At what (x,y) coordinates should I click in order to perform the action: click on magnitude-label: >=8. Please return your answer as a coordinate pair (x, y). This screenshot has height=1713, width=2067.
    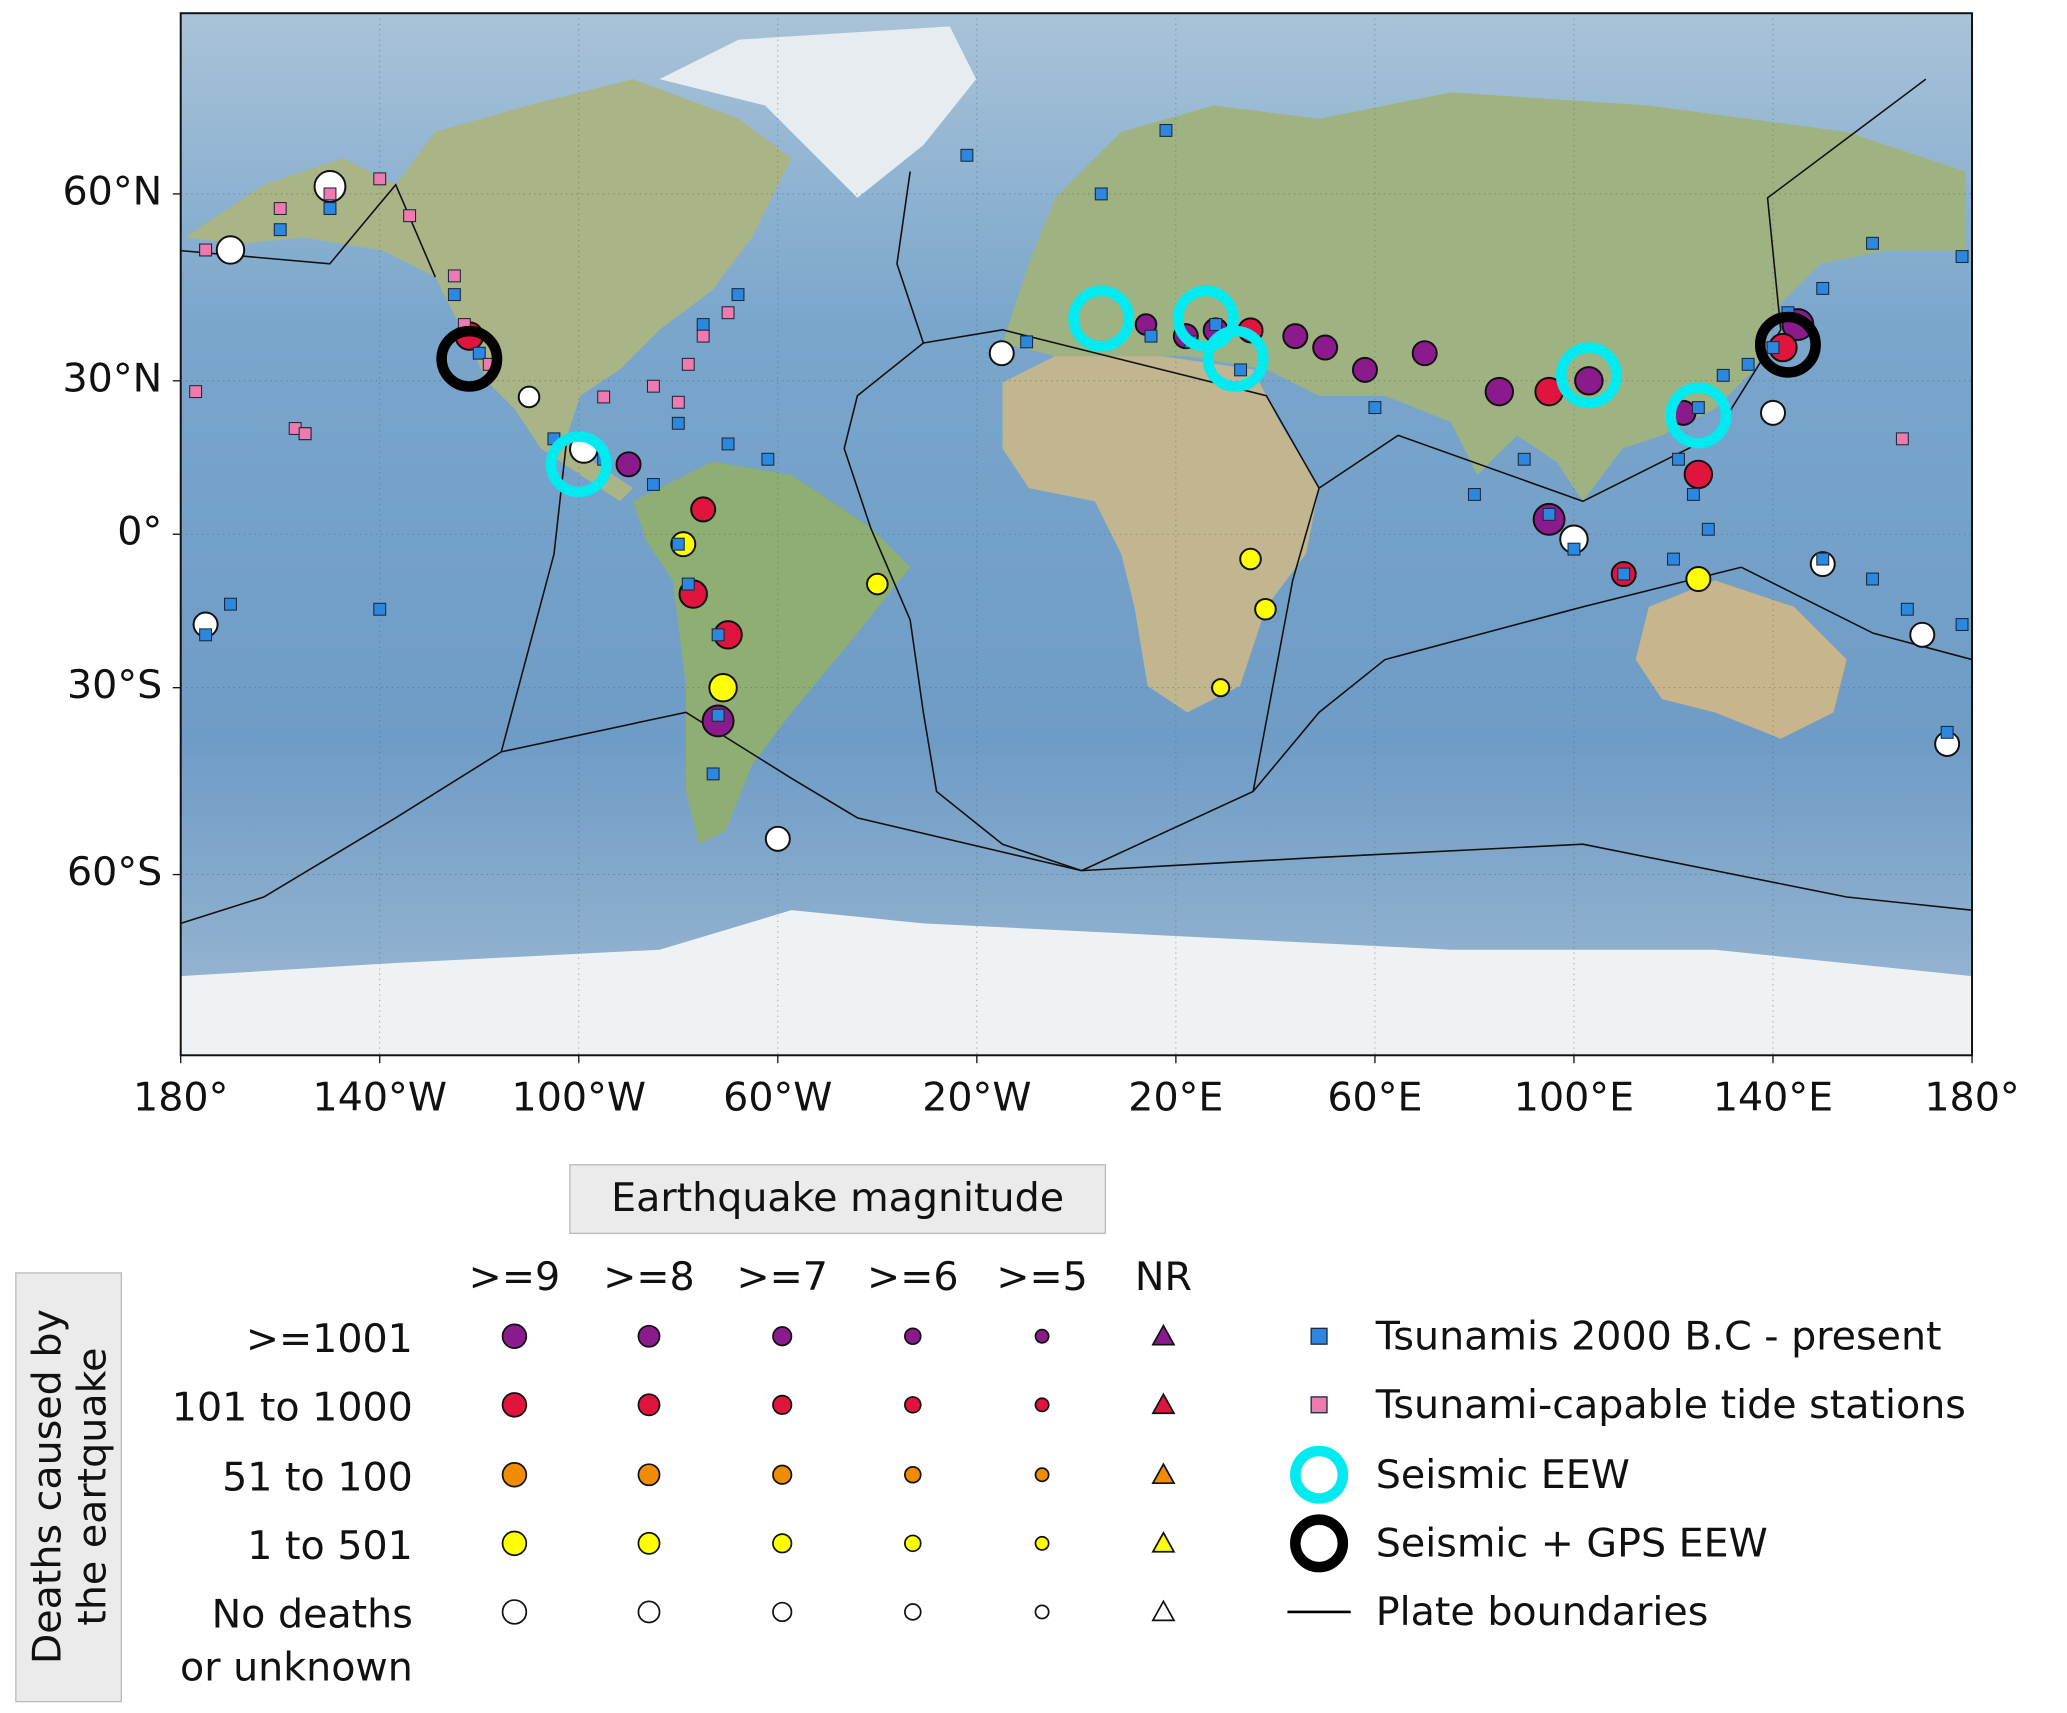
    Looking at the image, I should click on (648, 1277).